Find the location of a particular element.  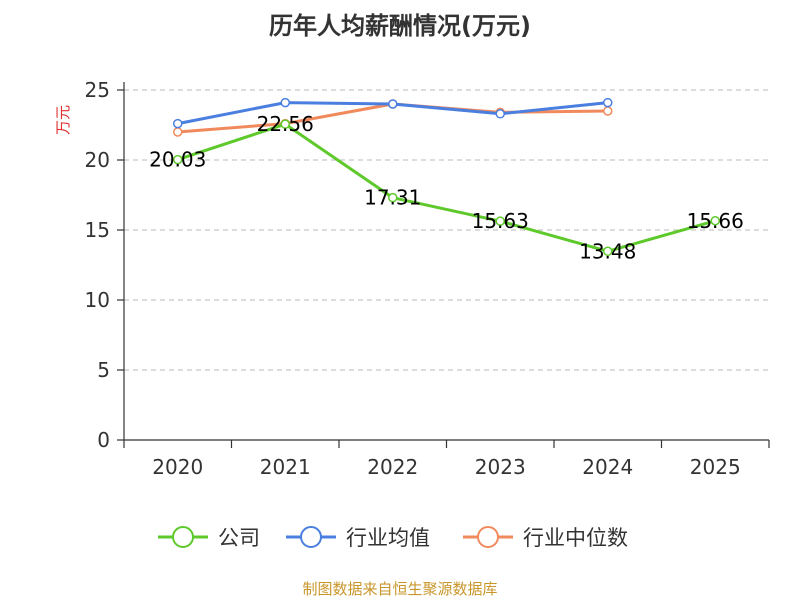

series-line is located at coordinates (446, 187).